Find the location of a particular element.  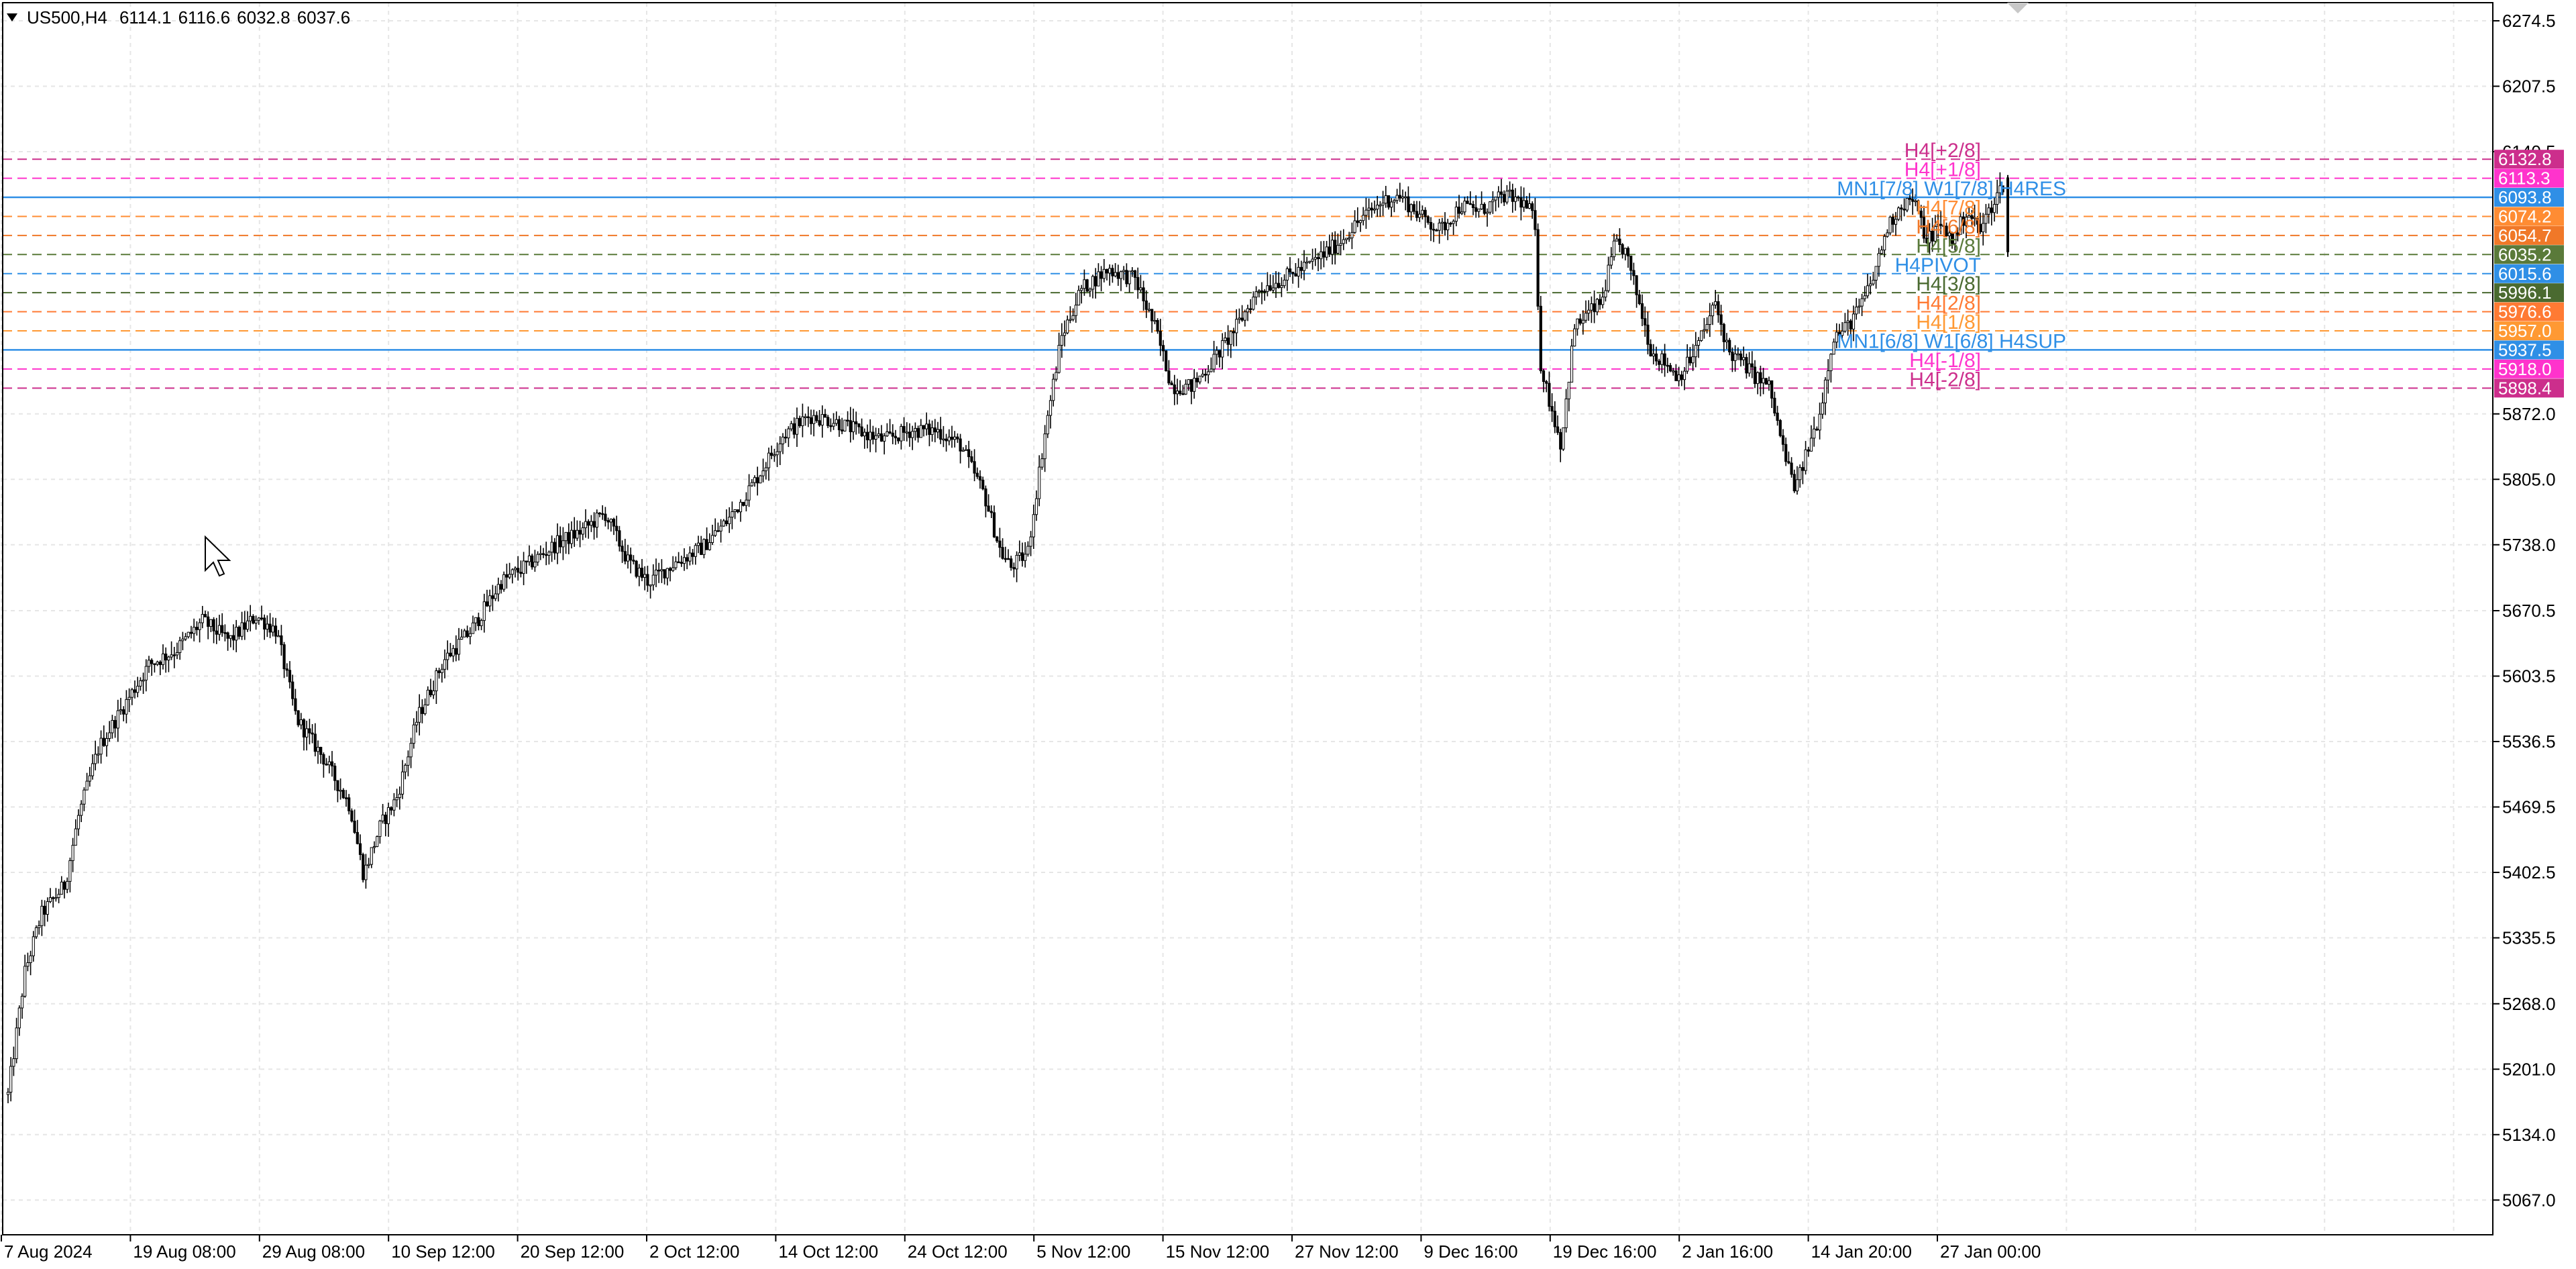

x-tick-label: 5 Nov 12:00 is located at coordinates (1083, 1251).